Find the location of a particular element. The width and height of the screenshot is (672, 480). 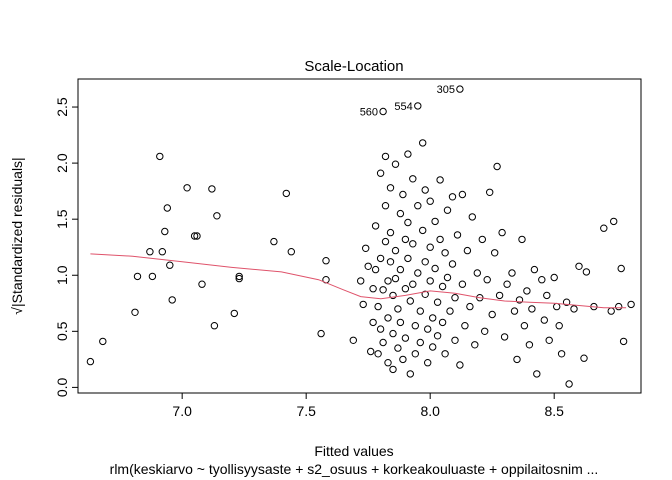

y-axis: 0.0 0.5 1.0 1.5 2.0 2.5 is located at coordinates (66, 247).